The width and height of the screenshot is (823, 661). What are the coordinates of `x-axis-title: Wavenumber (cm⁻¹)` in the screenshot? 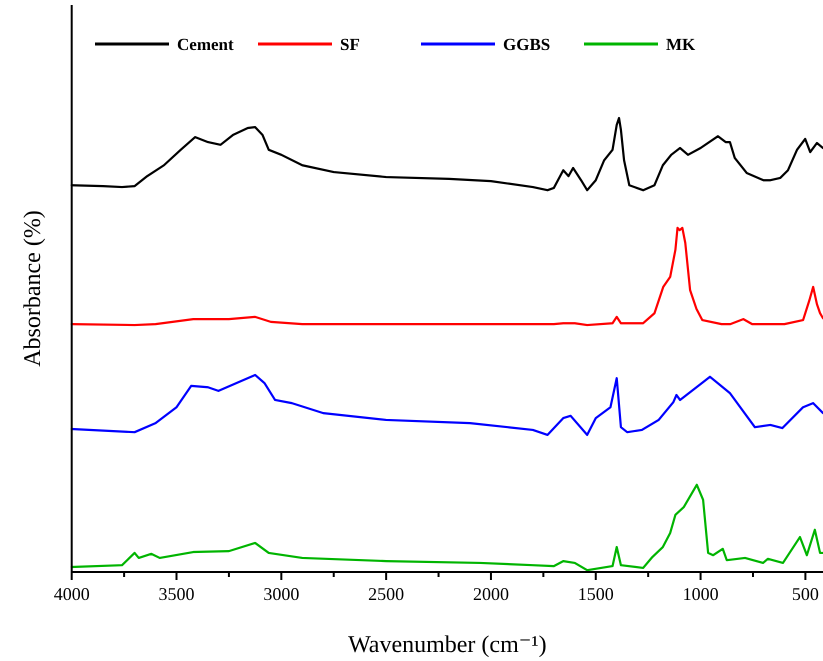 It's located at (447, 645).